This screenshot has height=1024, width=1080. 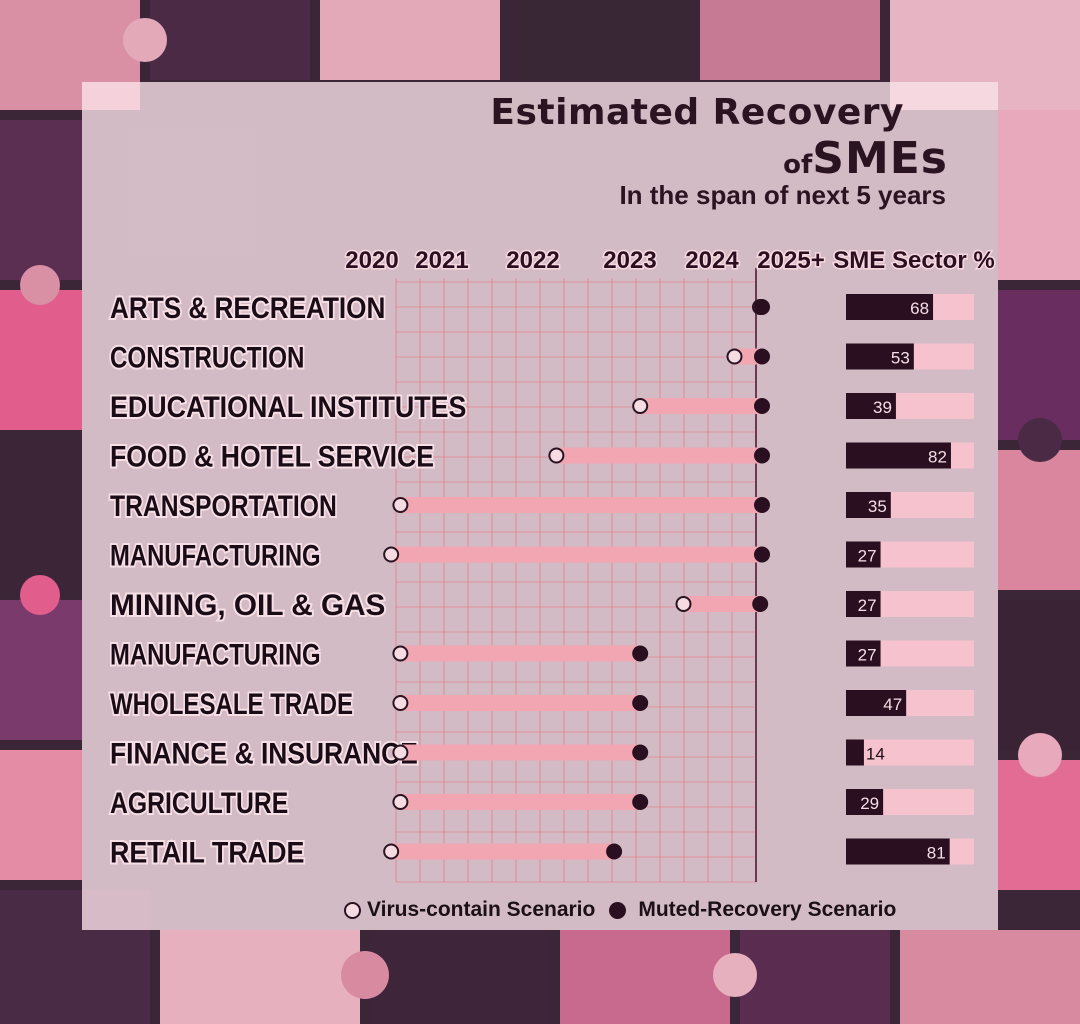 What do you see at coordinates (697, 112) in the screenshot?
I see `chart-title: Estimated Recovery` at bounding box center [697, 112].